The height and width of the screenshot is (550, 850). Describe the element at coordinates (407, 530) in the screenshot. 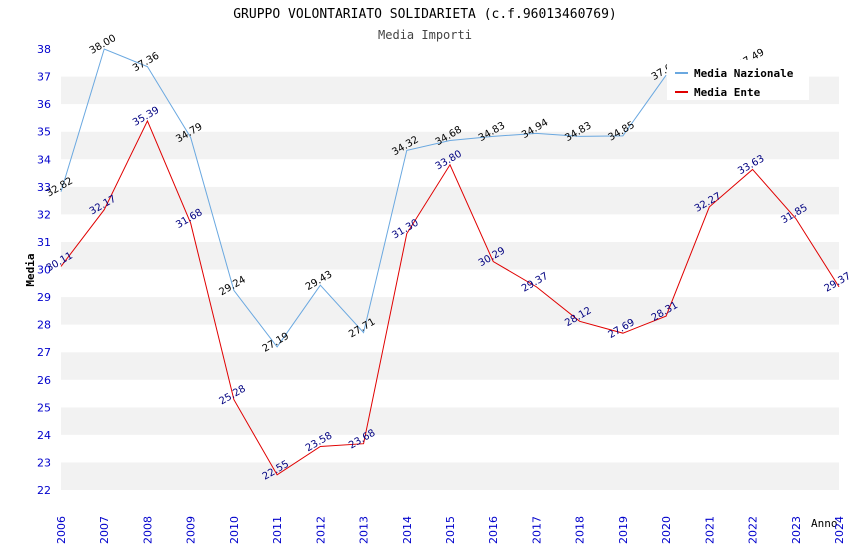

I see `x-tick-label: 2014` at that location.